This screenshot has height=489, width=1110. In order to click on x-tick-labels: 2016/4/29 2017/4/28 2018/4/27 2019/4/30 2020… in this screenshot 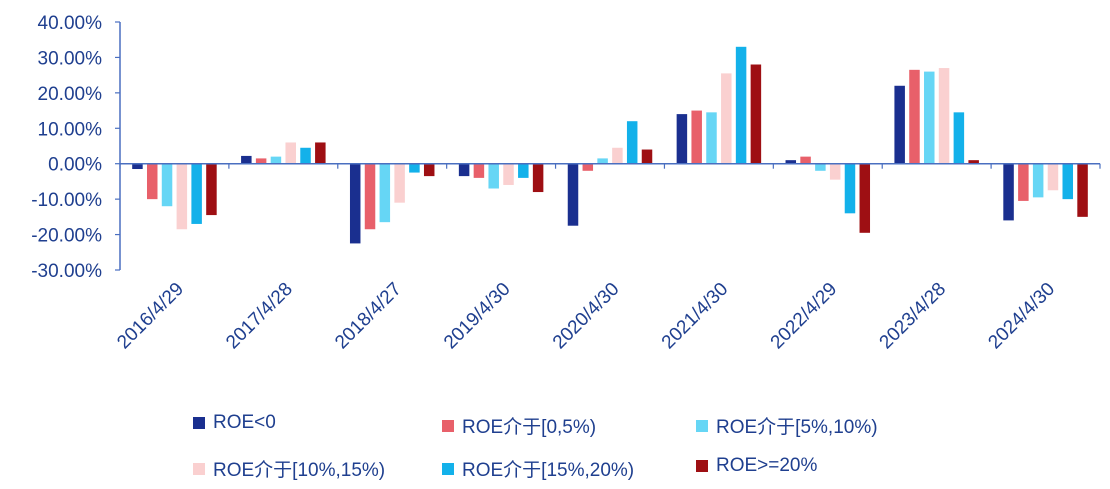, I will do `click(586, 316)`.